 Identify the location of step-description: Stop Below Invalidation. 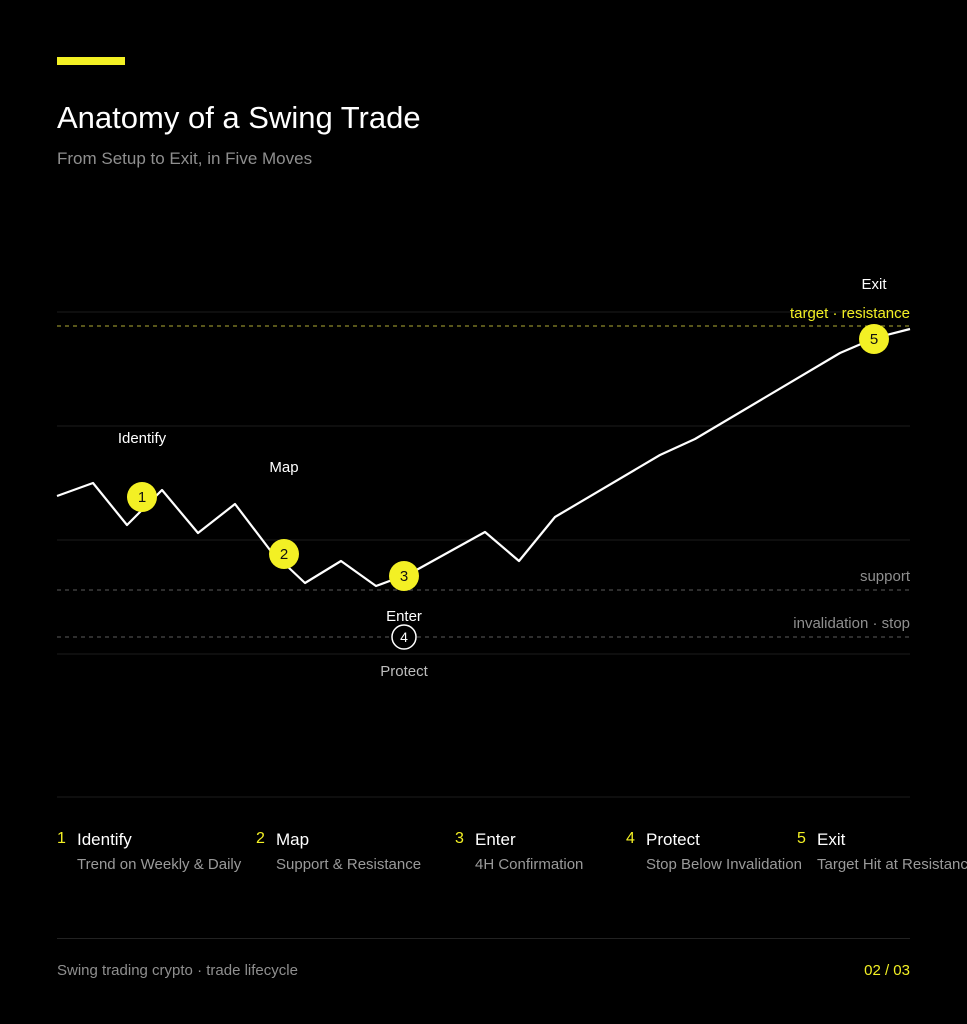
(724, 864).